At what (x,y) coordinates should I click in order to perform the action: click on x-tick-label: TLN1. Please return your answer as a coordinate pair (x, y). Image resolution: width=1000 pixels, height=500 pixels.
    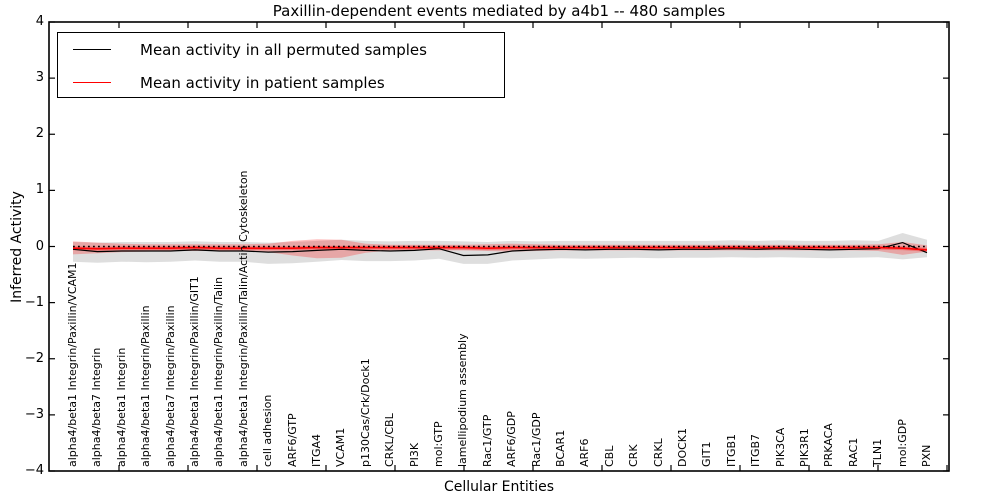
    Looking at the image, I should click on (878, 452).